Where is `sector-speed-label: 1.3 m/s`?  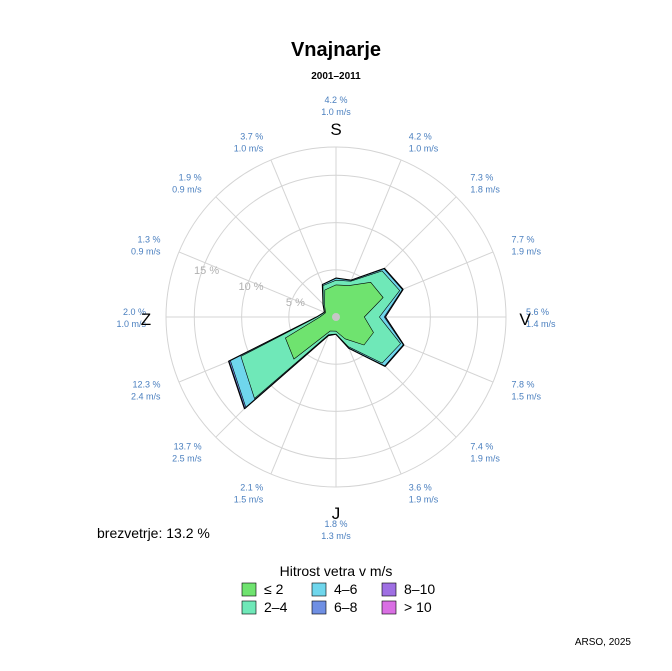 sector-speed-label: 1.3 m/s is located at coordinates (336, 536).